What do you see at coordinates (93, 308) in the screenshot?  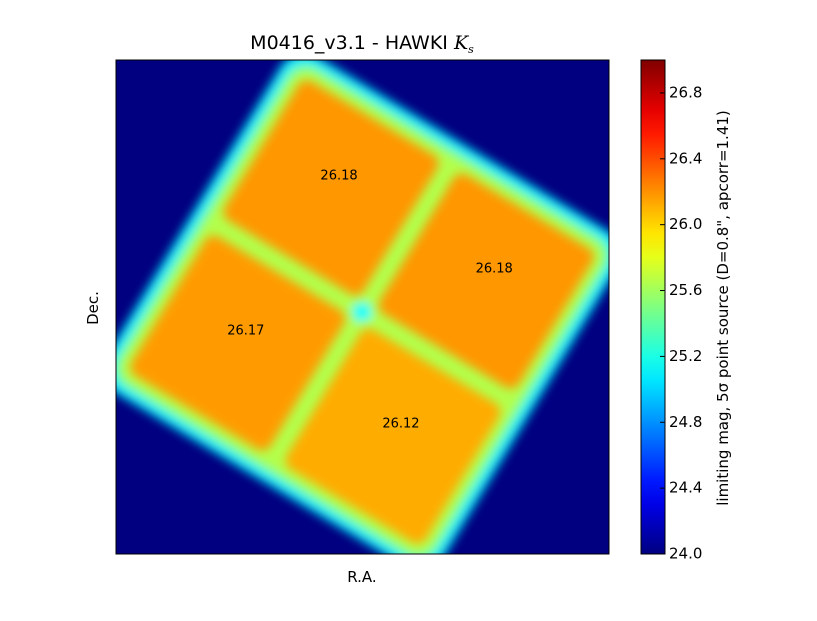 I see `y-axis-label: Dec.` at bounding box center [93, 308].